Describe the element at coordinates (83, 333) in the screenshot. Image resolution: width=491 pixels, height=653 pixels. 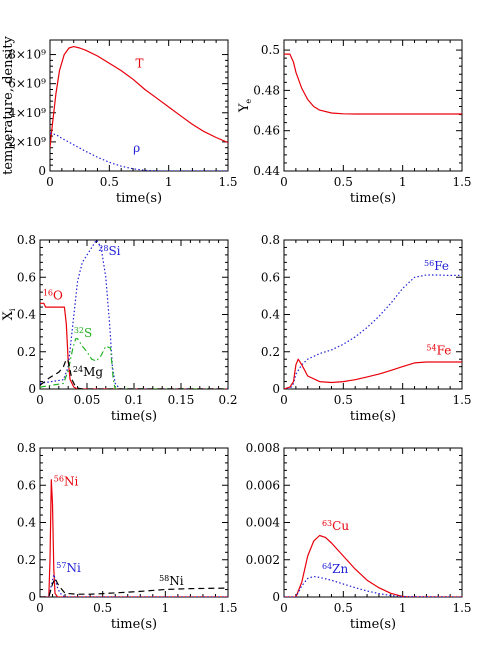
I see `series-annotation-32s: 32S` at that location.